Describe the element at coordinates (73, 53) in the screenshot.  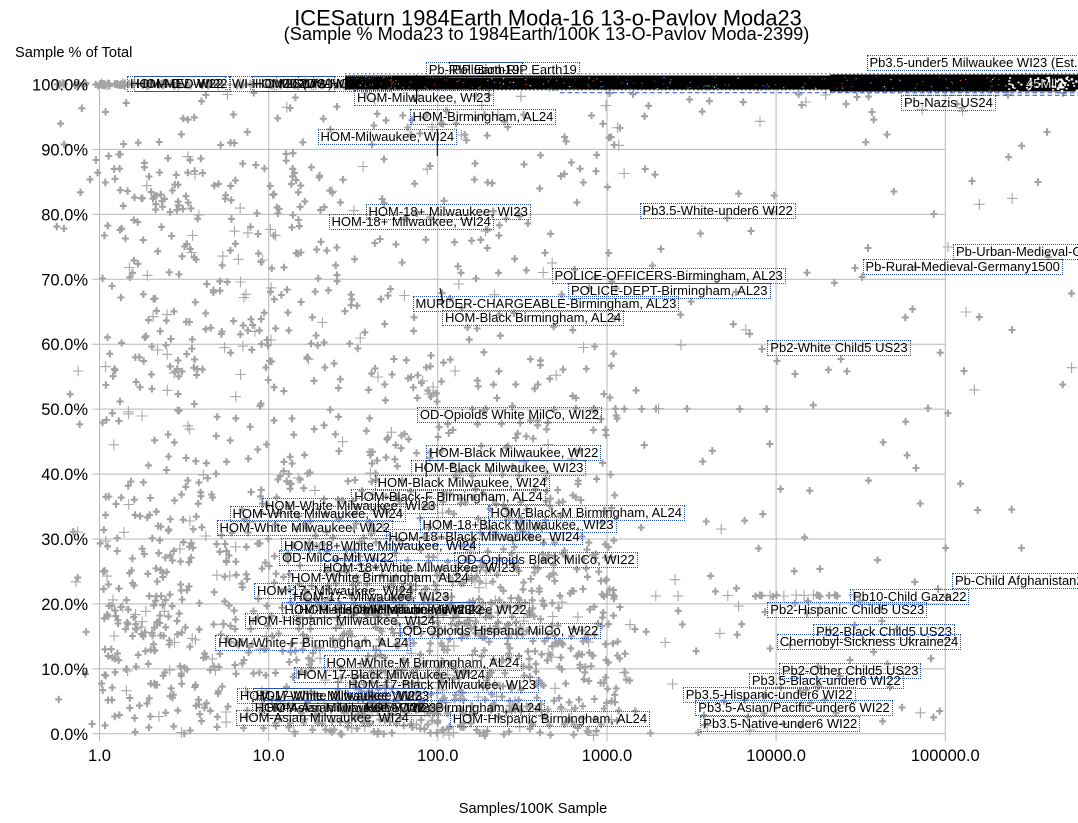
I see `svg-text: Sample % of Total` at that location.